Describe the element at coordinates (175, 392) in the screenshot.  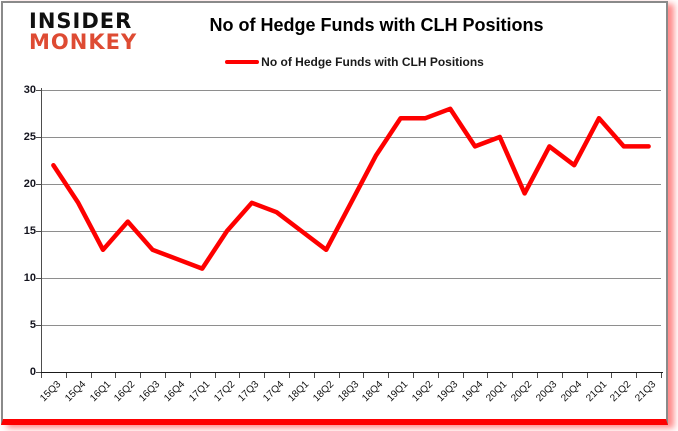
I see `x-tick-label: 16Q4` at that location.